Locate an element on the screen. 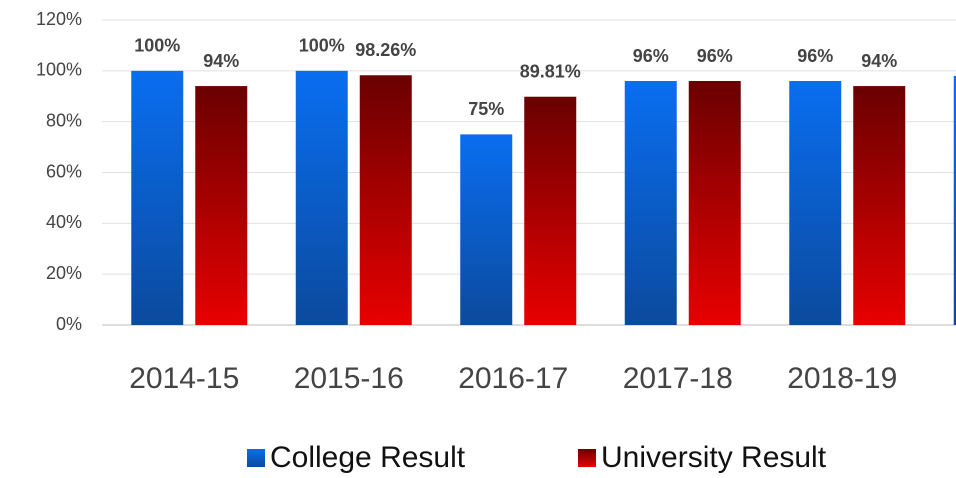  data-label: 75% is located at coordinates (486, 109).